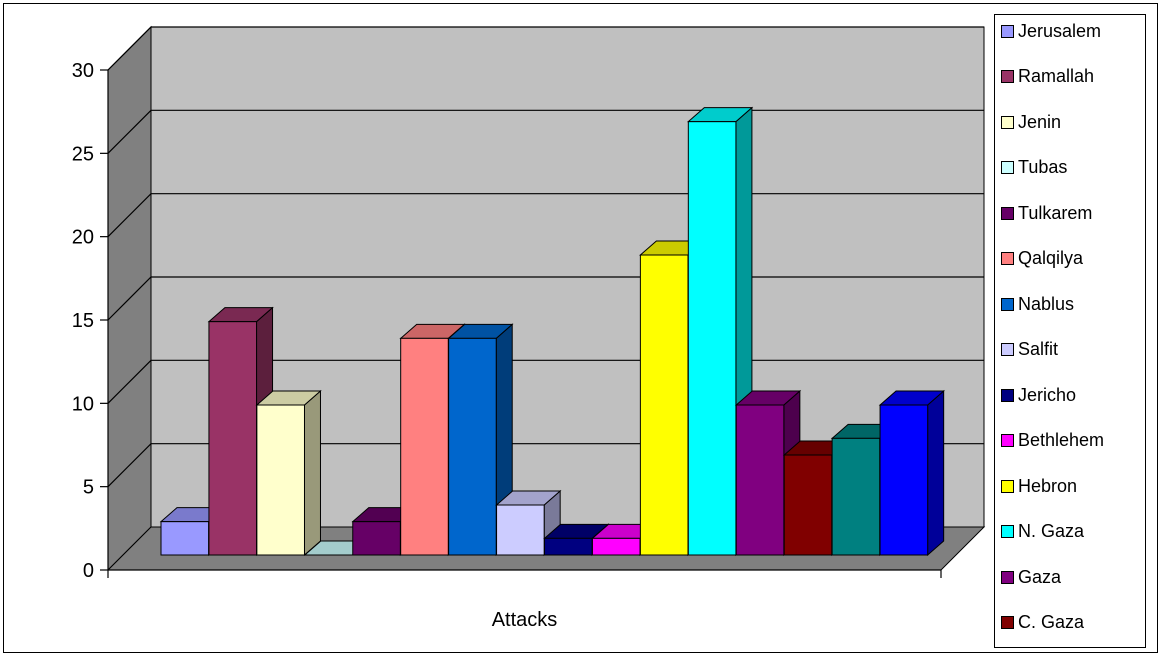  What do you see at coordinates (1043, 167) in the screenshot?
I see `legend-label: Tubas` at bounding box center [1043, 167].